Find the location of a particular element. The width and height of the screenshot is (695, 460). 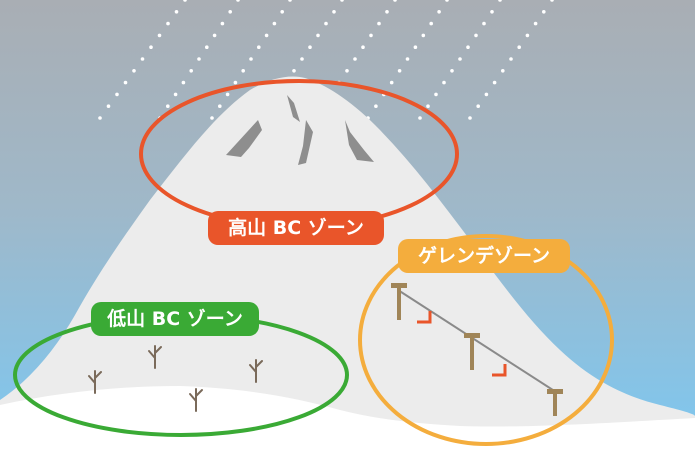

lift-cable is located at coordinates (477, 341).